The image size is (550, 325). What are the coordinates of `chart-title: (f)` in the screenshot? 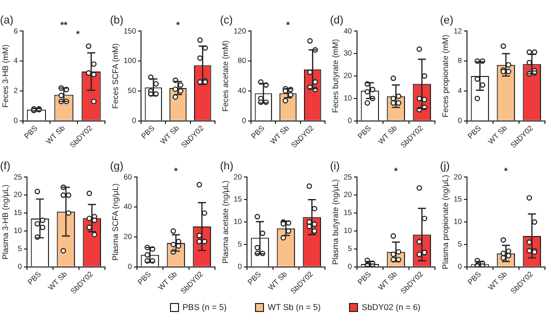 It's located at (5, 166).